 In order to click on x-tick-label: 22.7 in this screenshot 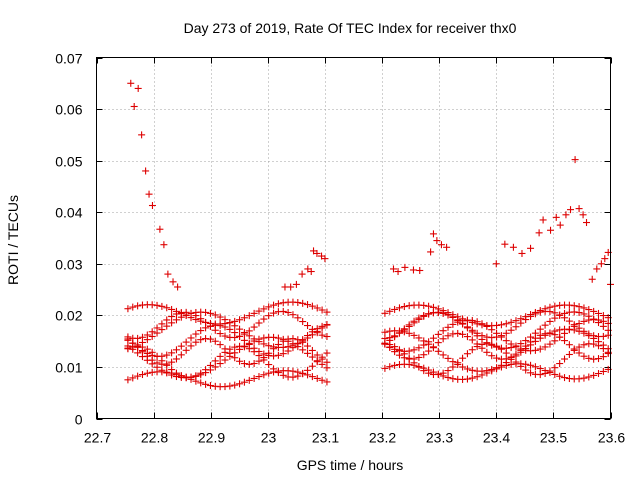, I will do `click(97, 438)`.